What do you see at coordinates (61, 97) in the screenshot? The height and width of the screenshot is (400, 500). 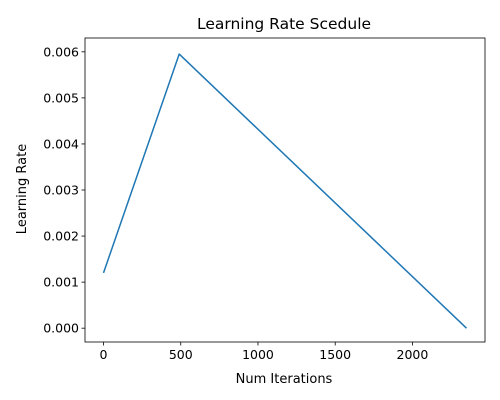 I see `y-tick-label: 0.005` at bounding box center [61, 97].